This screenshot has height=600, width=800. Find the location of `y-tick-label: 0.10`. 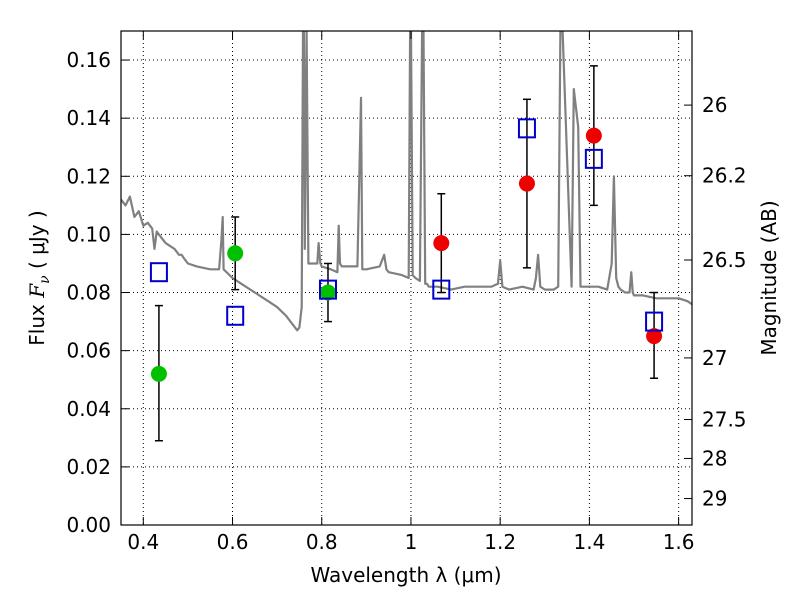

y-tick-label: 0.10 is located at coordinates (88, 234).